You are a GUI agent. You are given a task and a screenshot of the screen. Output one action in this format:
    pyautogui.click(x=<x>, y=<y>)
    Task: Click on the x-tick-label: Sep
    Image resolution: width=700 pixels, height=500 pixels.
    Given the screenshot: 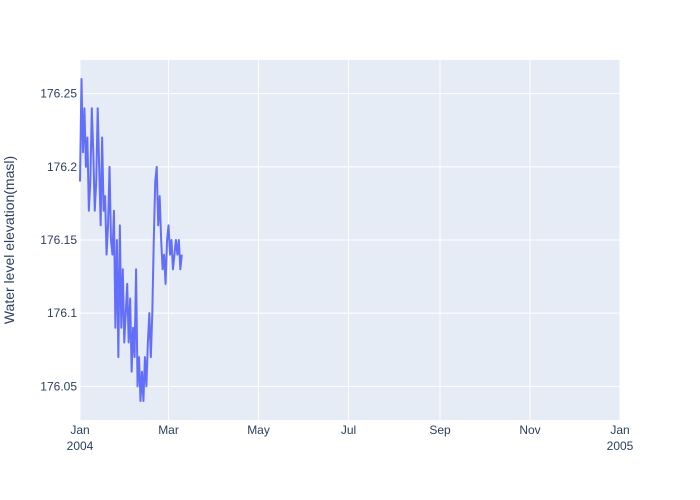 What is the action you would take?
    pyautogui.click(x=440, y=430)
    